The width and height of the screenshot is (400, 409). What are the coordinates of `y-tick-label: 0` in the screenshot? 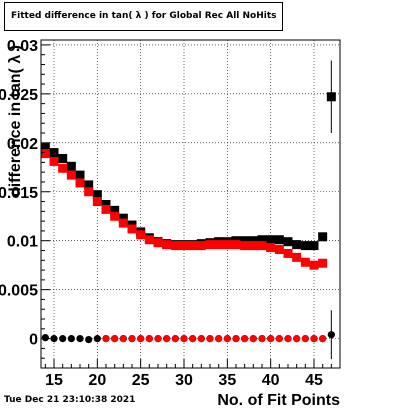 It's located at (33, 340).